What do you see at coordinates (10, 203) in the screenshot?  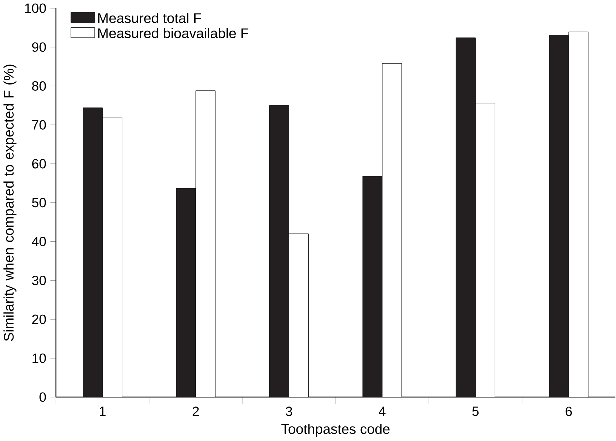 I see `y-axis-title: Similarity when compared to expected F (%)` at bounding box center [10, 203].